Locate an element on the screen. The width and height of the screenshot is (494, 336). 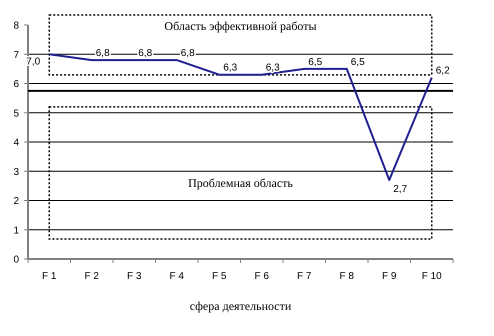
x-tick-label: F 7 is located at coordinates (304, 276).